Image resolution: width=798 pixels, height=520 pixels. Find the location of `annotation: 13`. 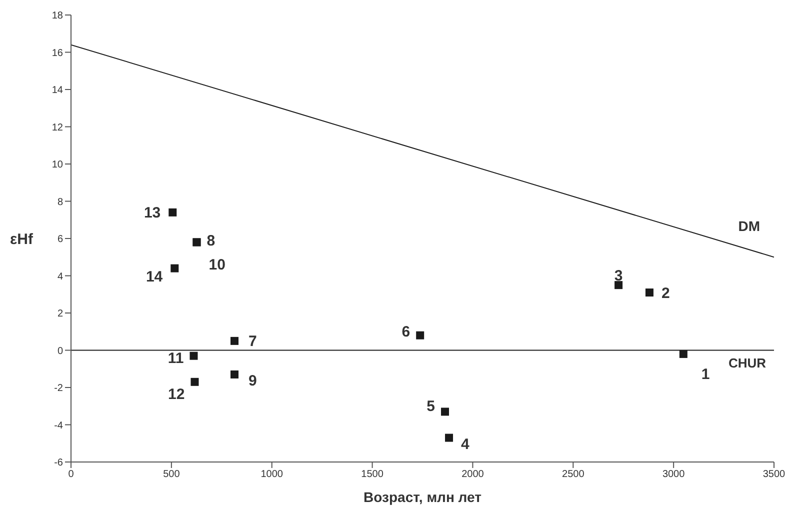

annotation: 13 is located at coordinates (152, 213).